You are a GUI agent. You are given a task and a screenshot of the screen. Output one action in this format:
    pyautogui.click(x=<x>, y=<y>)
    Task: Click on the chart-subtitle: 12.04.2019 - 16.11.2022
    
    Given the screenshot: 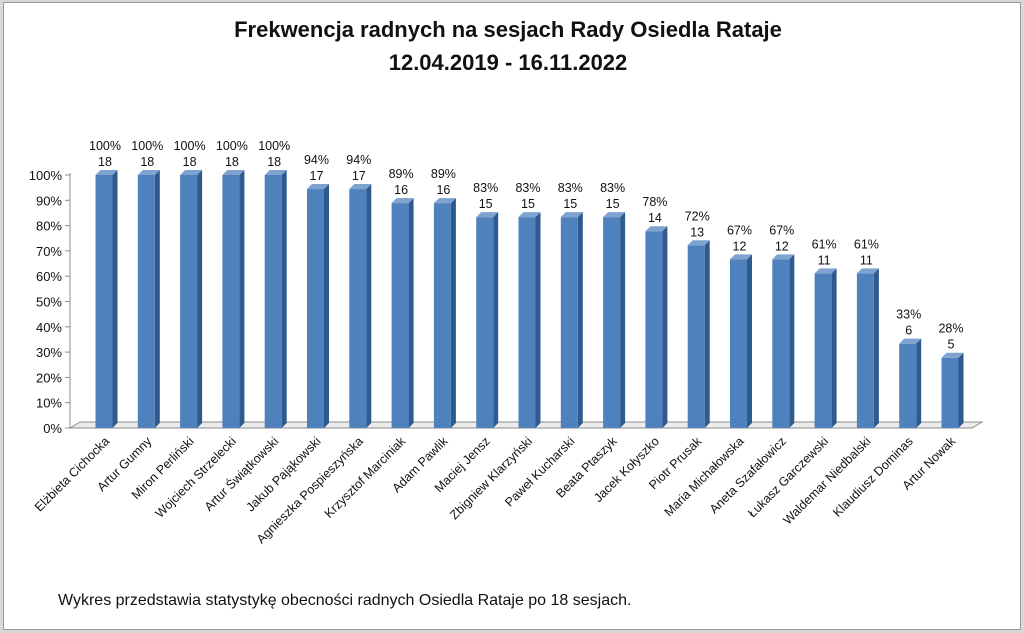 What is the action you would take?
    pyautogui.click(x=508, y=62)
    